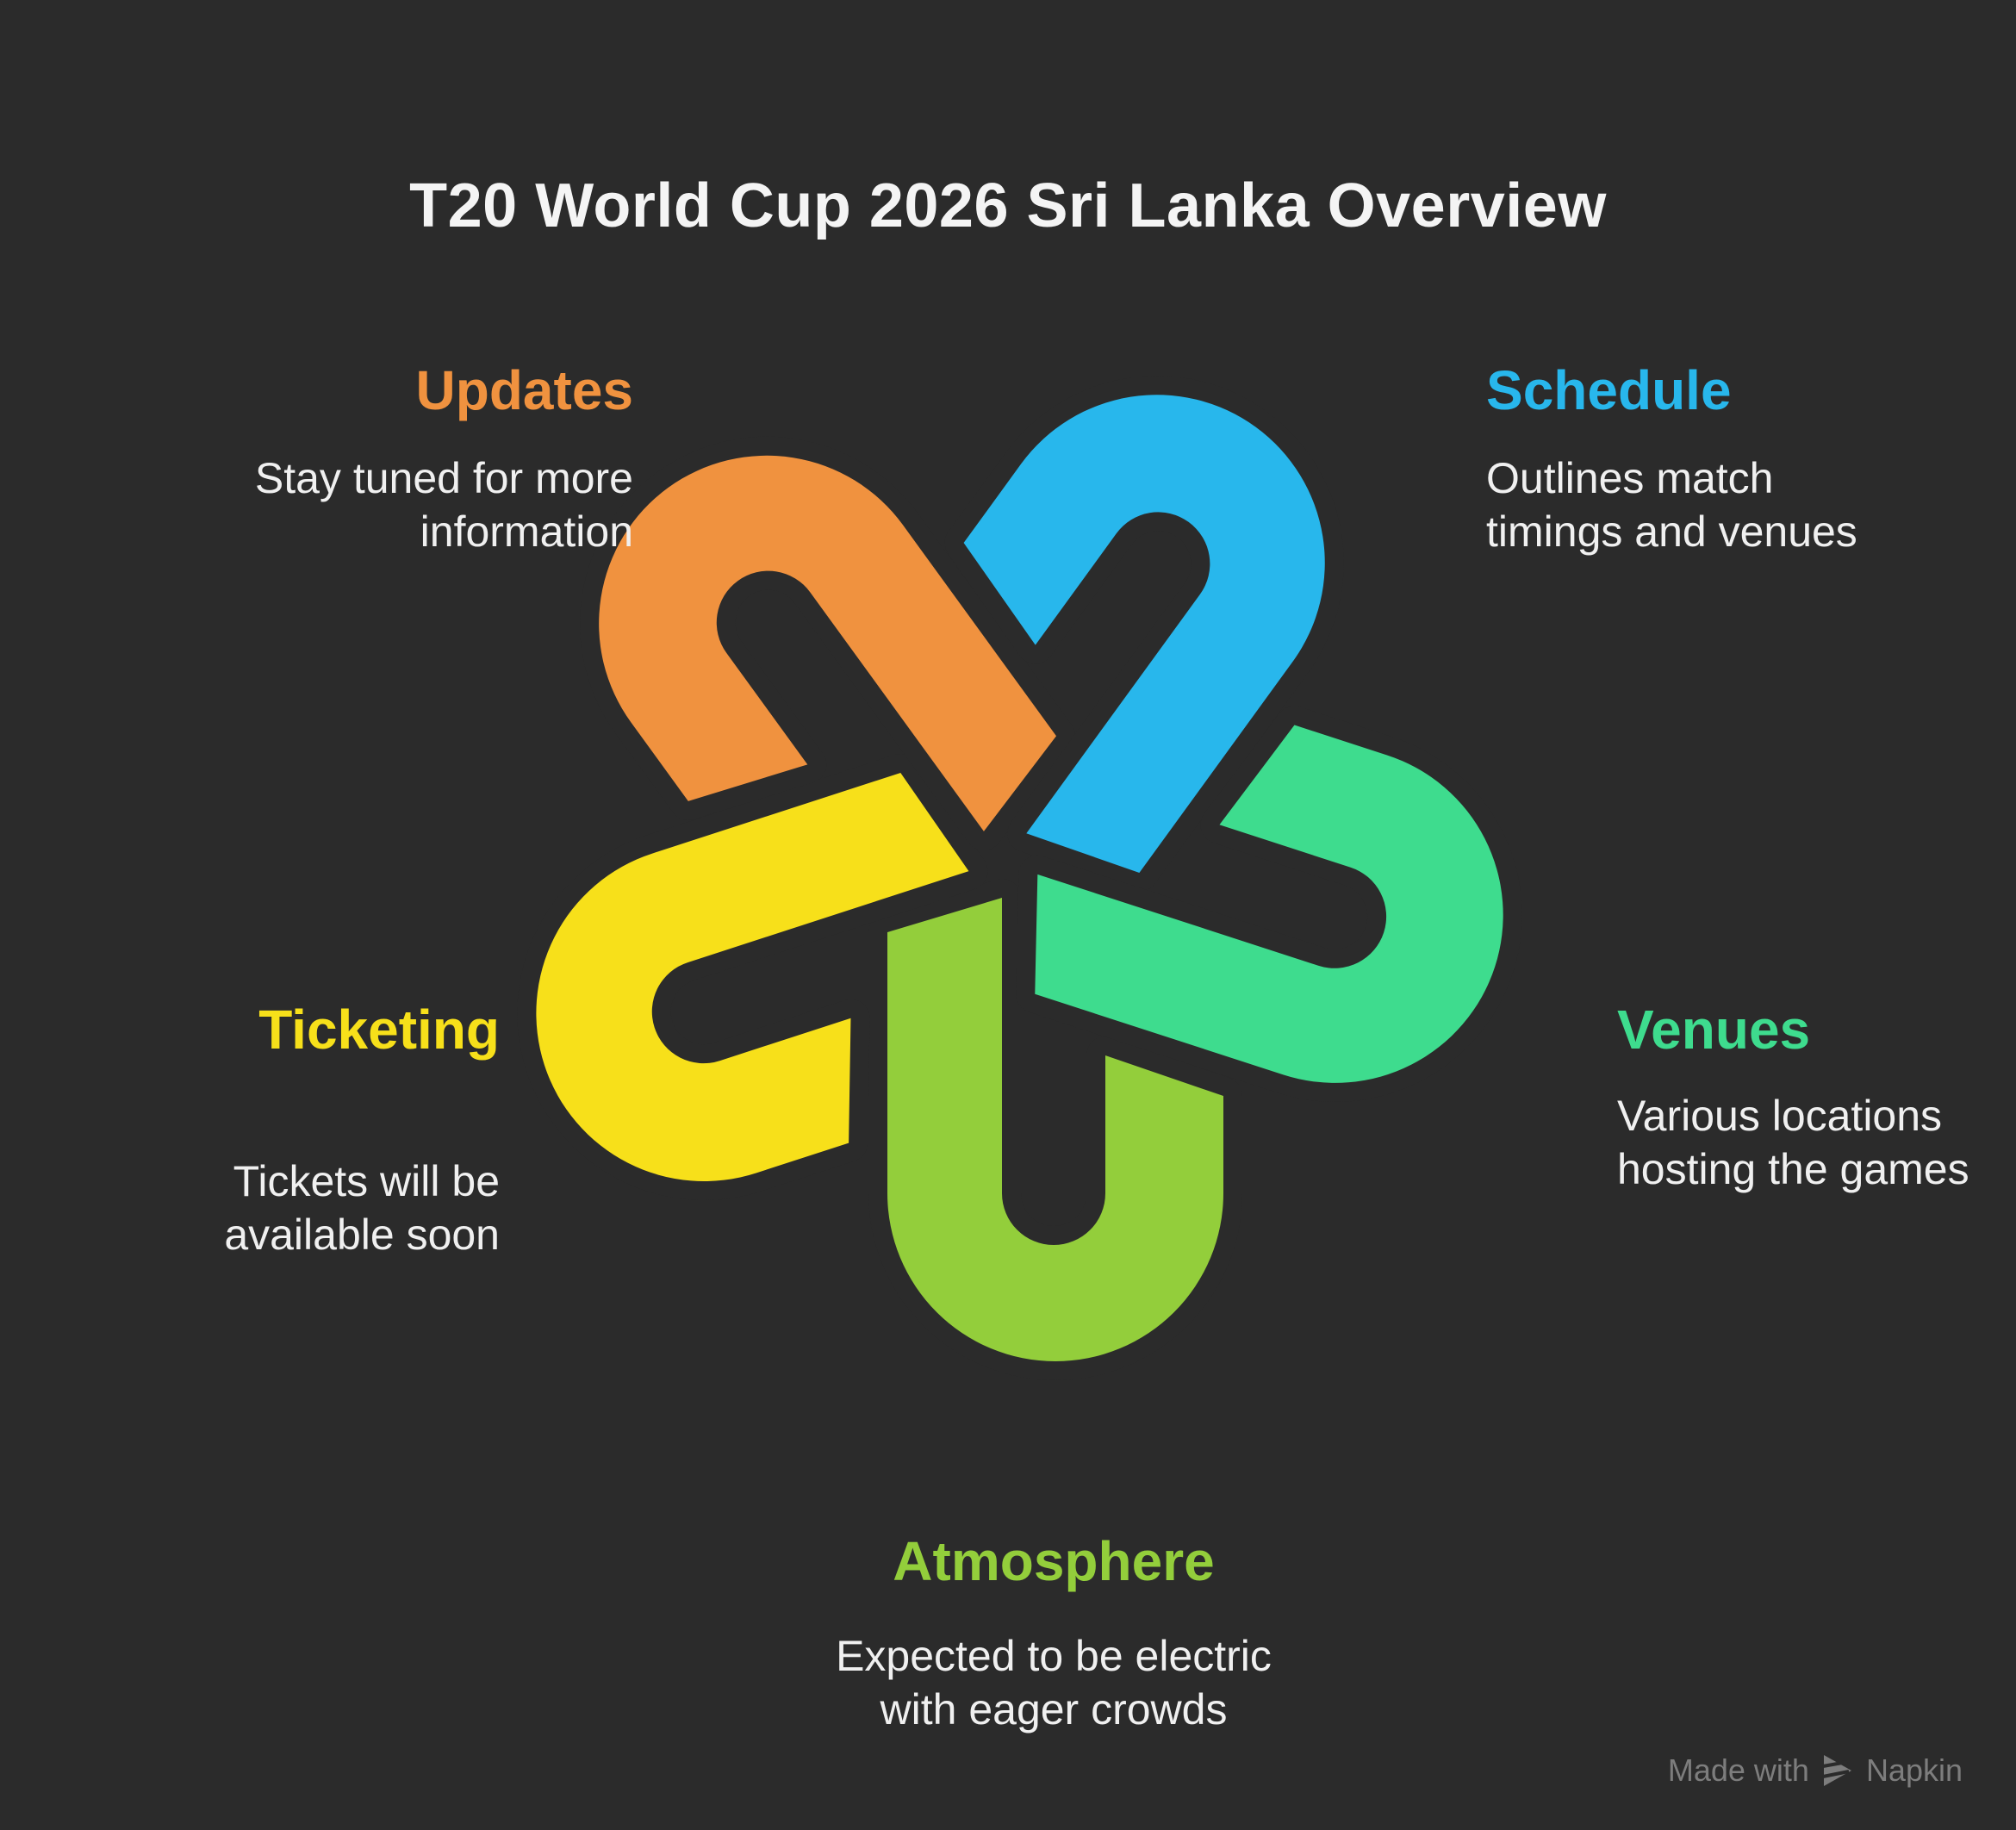 This screenshot has width=2016, height=1830. Describe the element at coordinates (1609, 390) in the screenshot. I see `section-schedule-label: Schedule` at that location.